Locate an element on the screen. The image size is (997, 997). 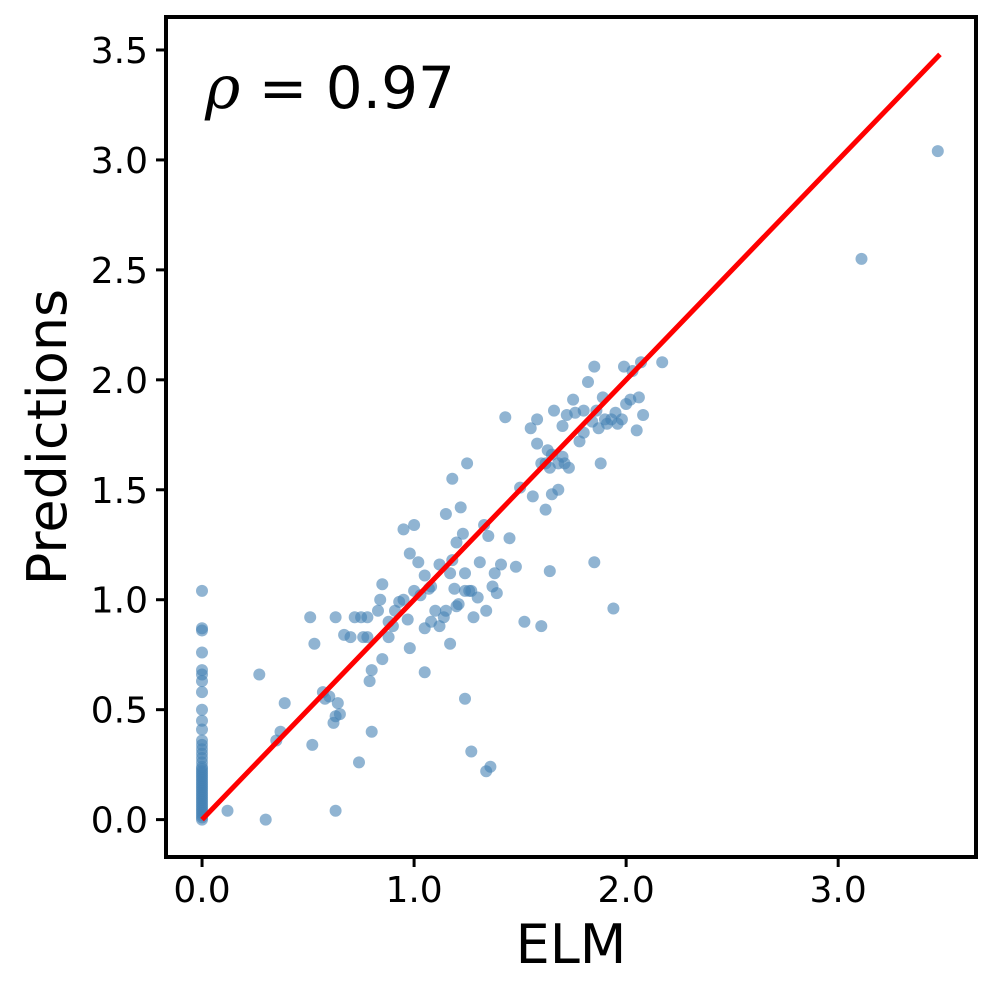
correlation-annotation: ρ = 0.97 is located at coordinates (329, 88).